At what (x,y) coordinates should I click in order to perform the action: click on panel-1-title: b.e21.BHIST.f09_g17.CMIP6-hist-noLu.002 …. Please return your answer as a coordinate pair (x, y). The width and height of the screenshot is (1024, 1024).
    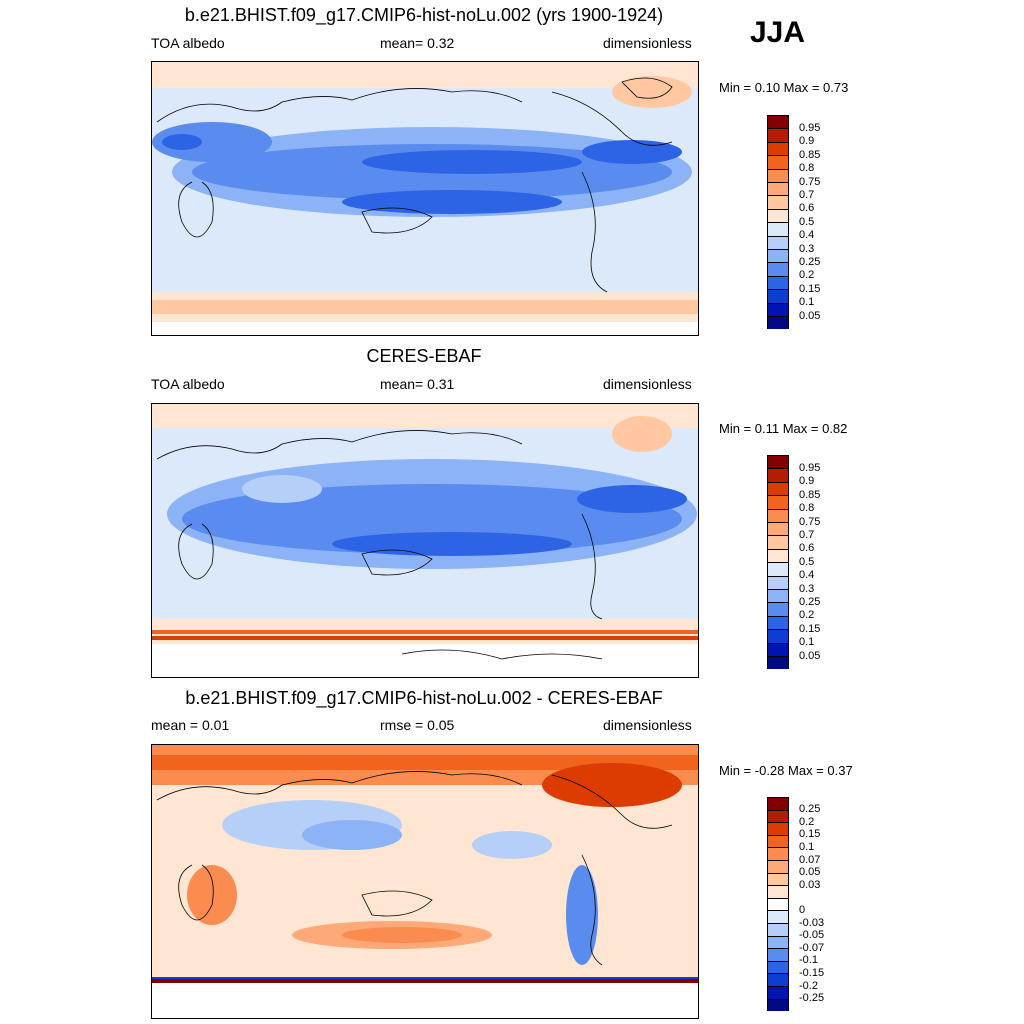
    Looking at the image, I should click on (424, 15).